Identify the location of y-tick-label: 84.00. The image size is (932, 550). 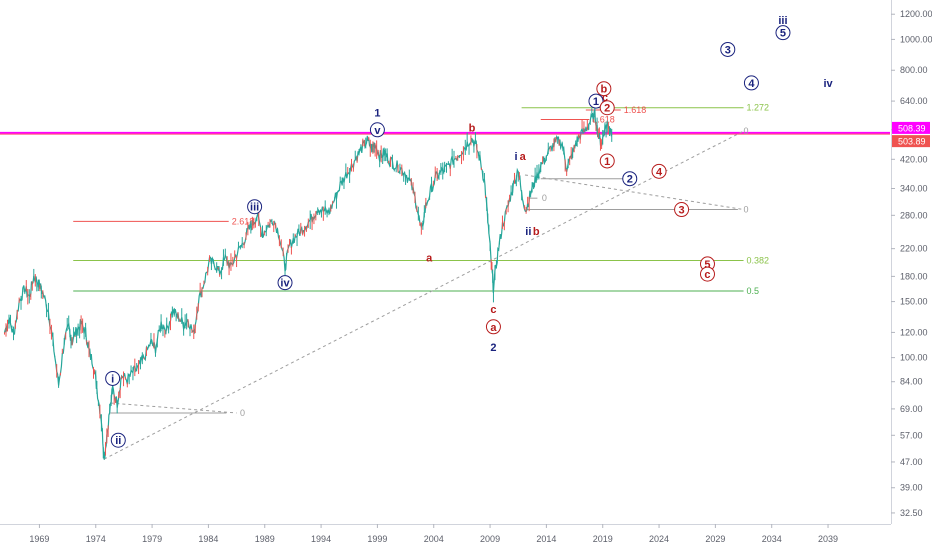
(911, 382).